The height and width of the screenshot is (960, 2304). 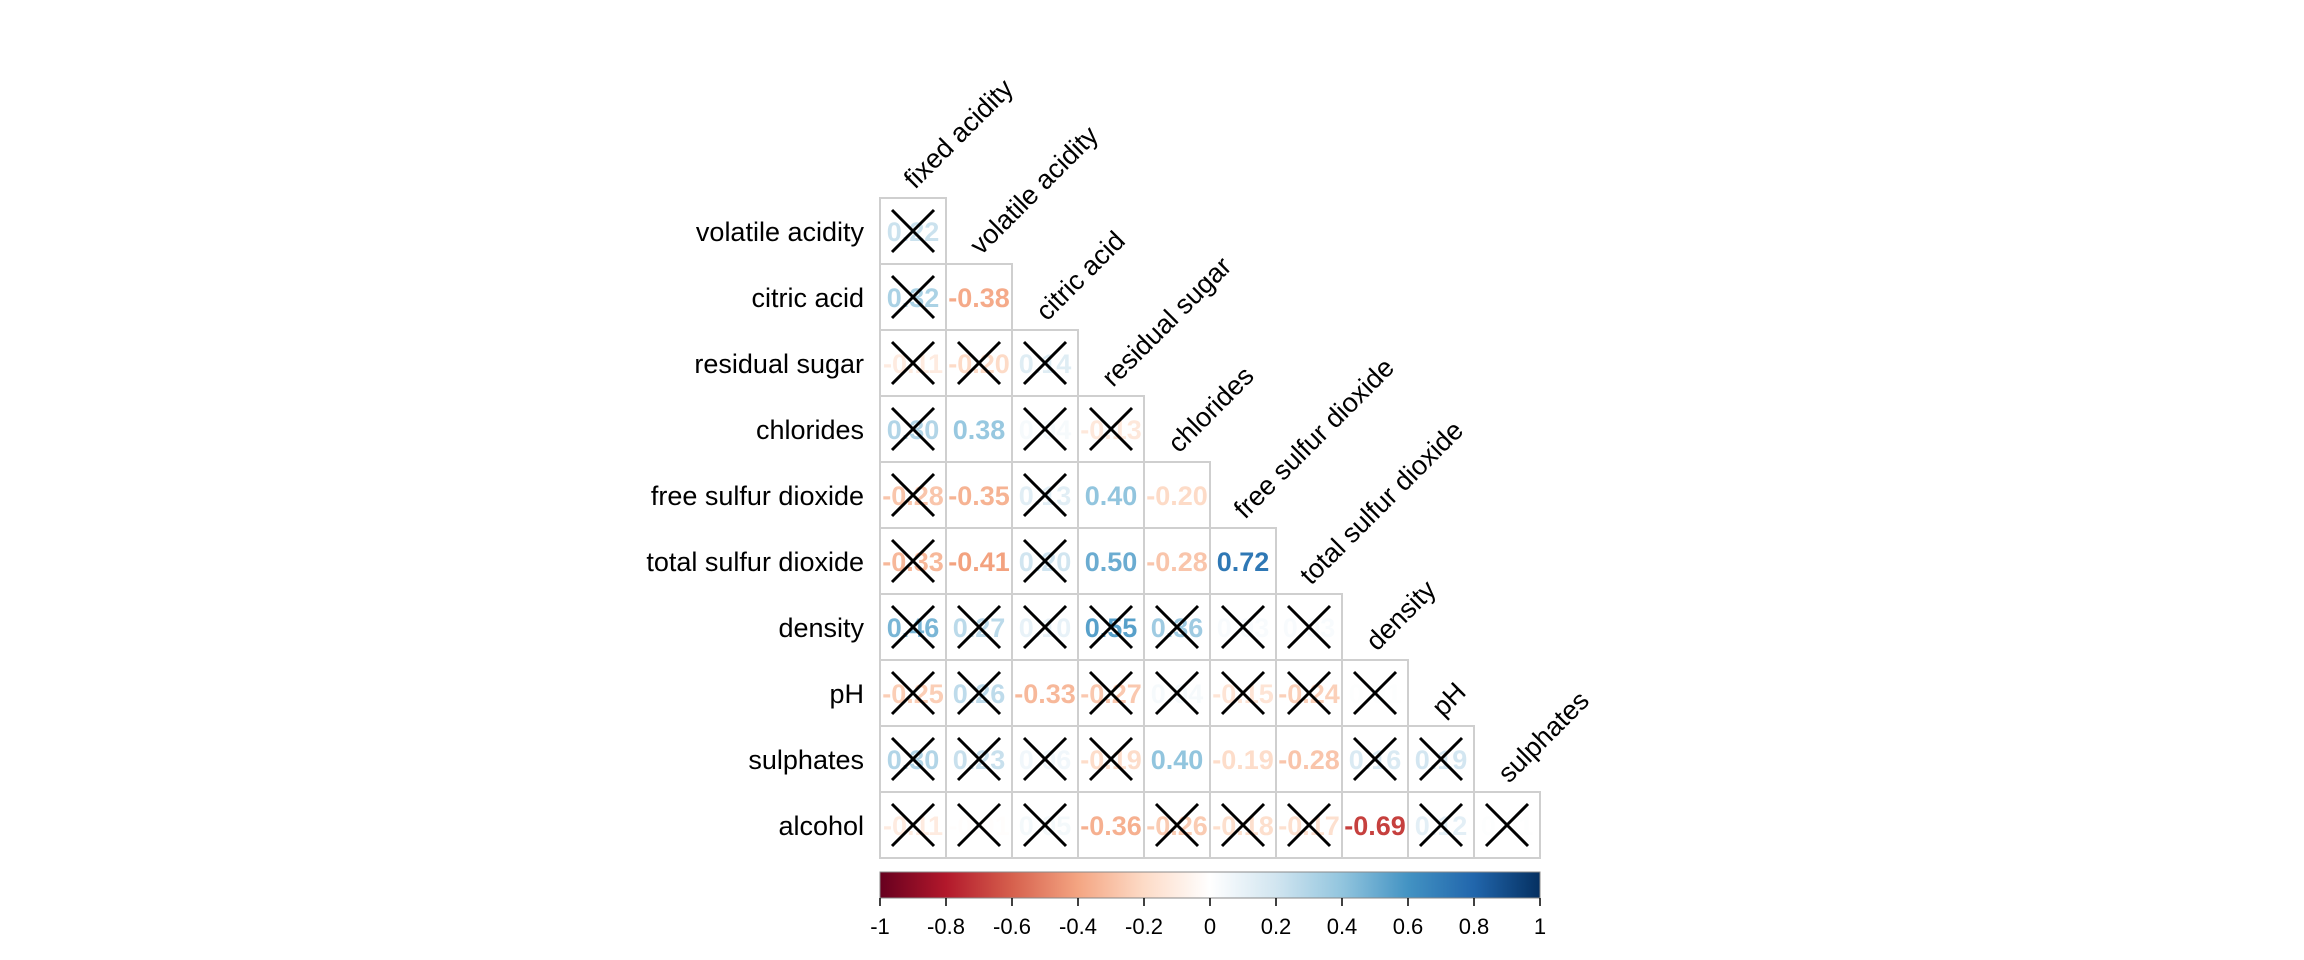 I want to click on matrix-cell: -0.27, so click(x=1111, y=693).